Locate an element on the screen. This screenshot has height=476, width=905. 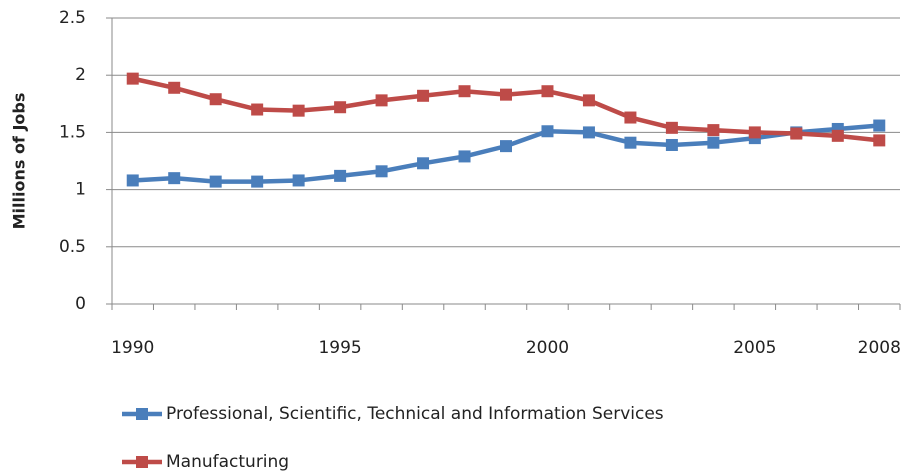
y-tick-label: 0 is located at coordinates (80, 304).